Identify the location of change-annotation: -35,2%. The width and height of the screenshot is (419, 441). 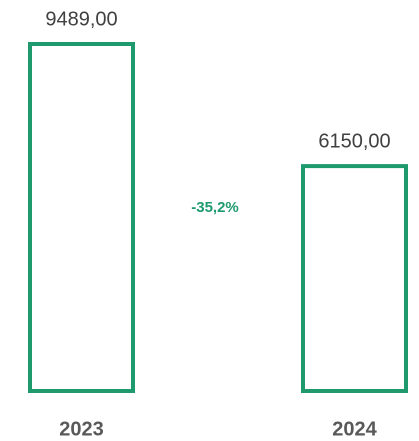
(215, 207).